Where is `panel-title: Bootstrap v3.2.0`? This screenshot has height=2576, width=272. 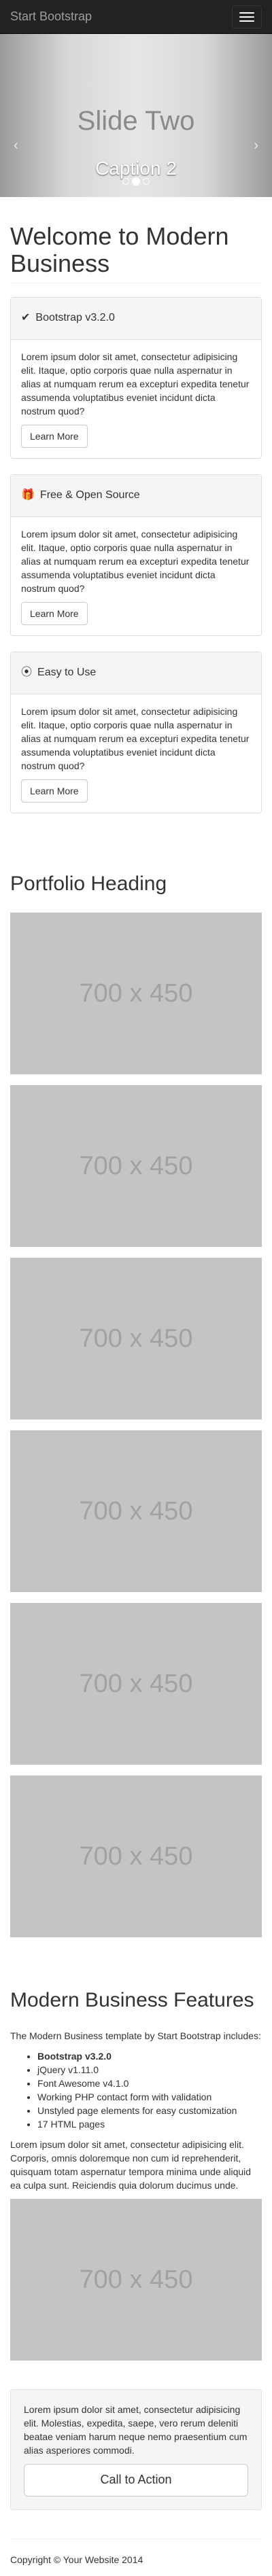 panel-title: Bootstrap v3.2.0 is located at coordinates (75, 318).